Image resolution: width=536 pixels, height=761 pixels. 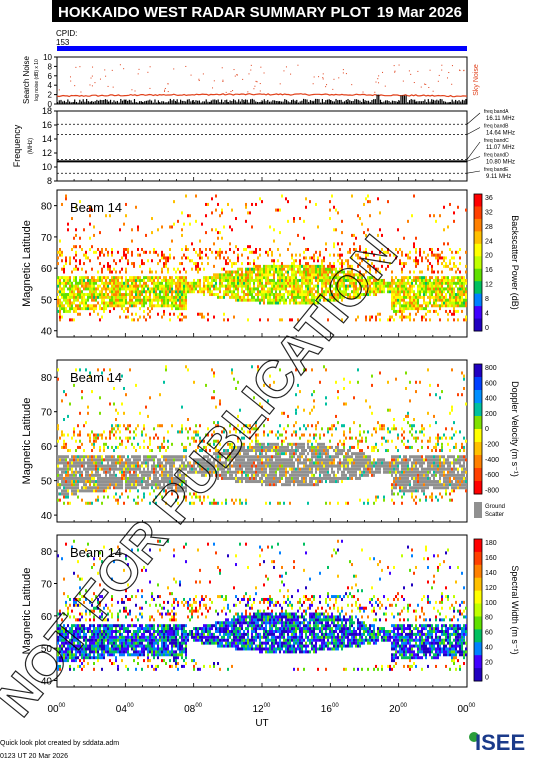 I want to click on freq-band-value: 9.11 MHz, so click(x=498, y=177).